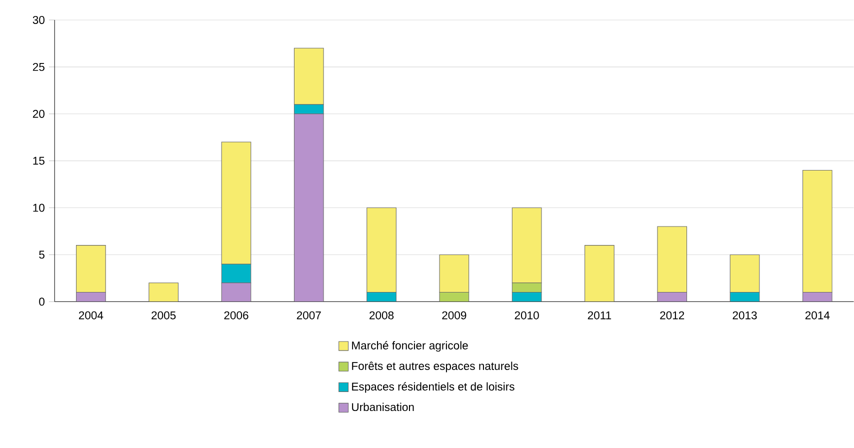  I want to click on y-tick-label: 30, so click(38, 20).